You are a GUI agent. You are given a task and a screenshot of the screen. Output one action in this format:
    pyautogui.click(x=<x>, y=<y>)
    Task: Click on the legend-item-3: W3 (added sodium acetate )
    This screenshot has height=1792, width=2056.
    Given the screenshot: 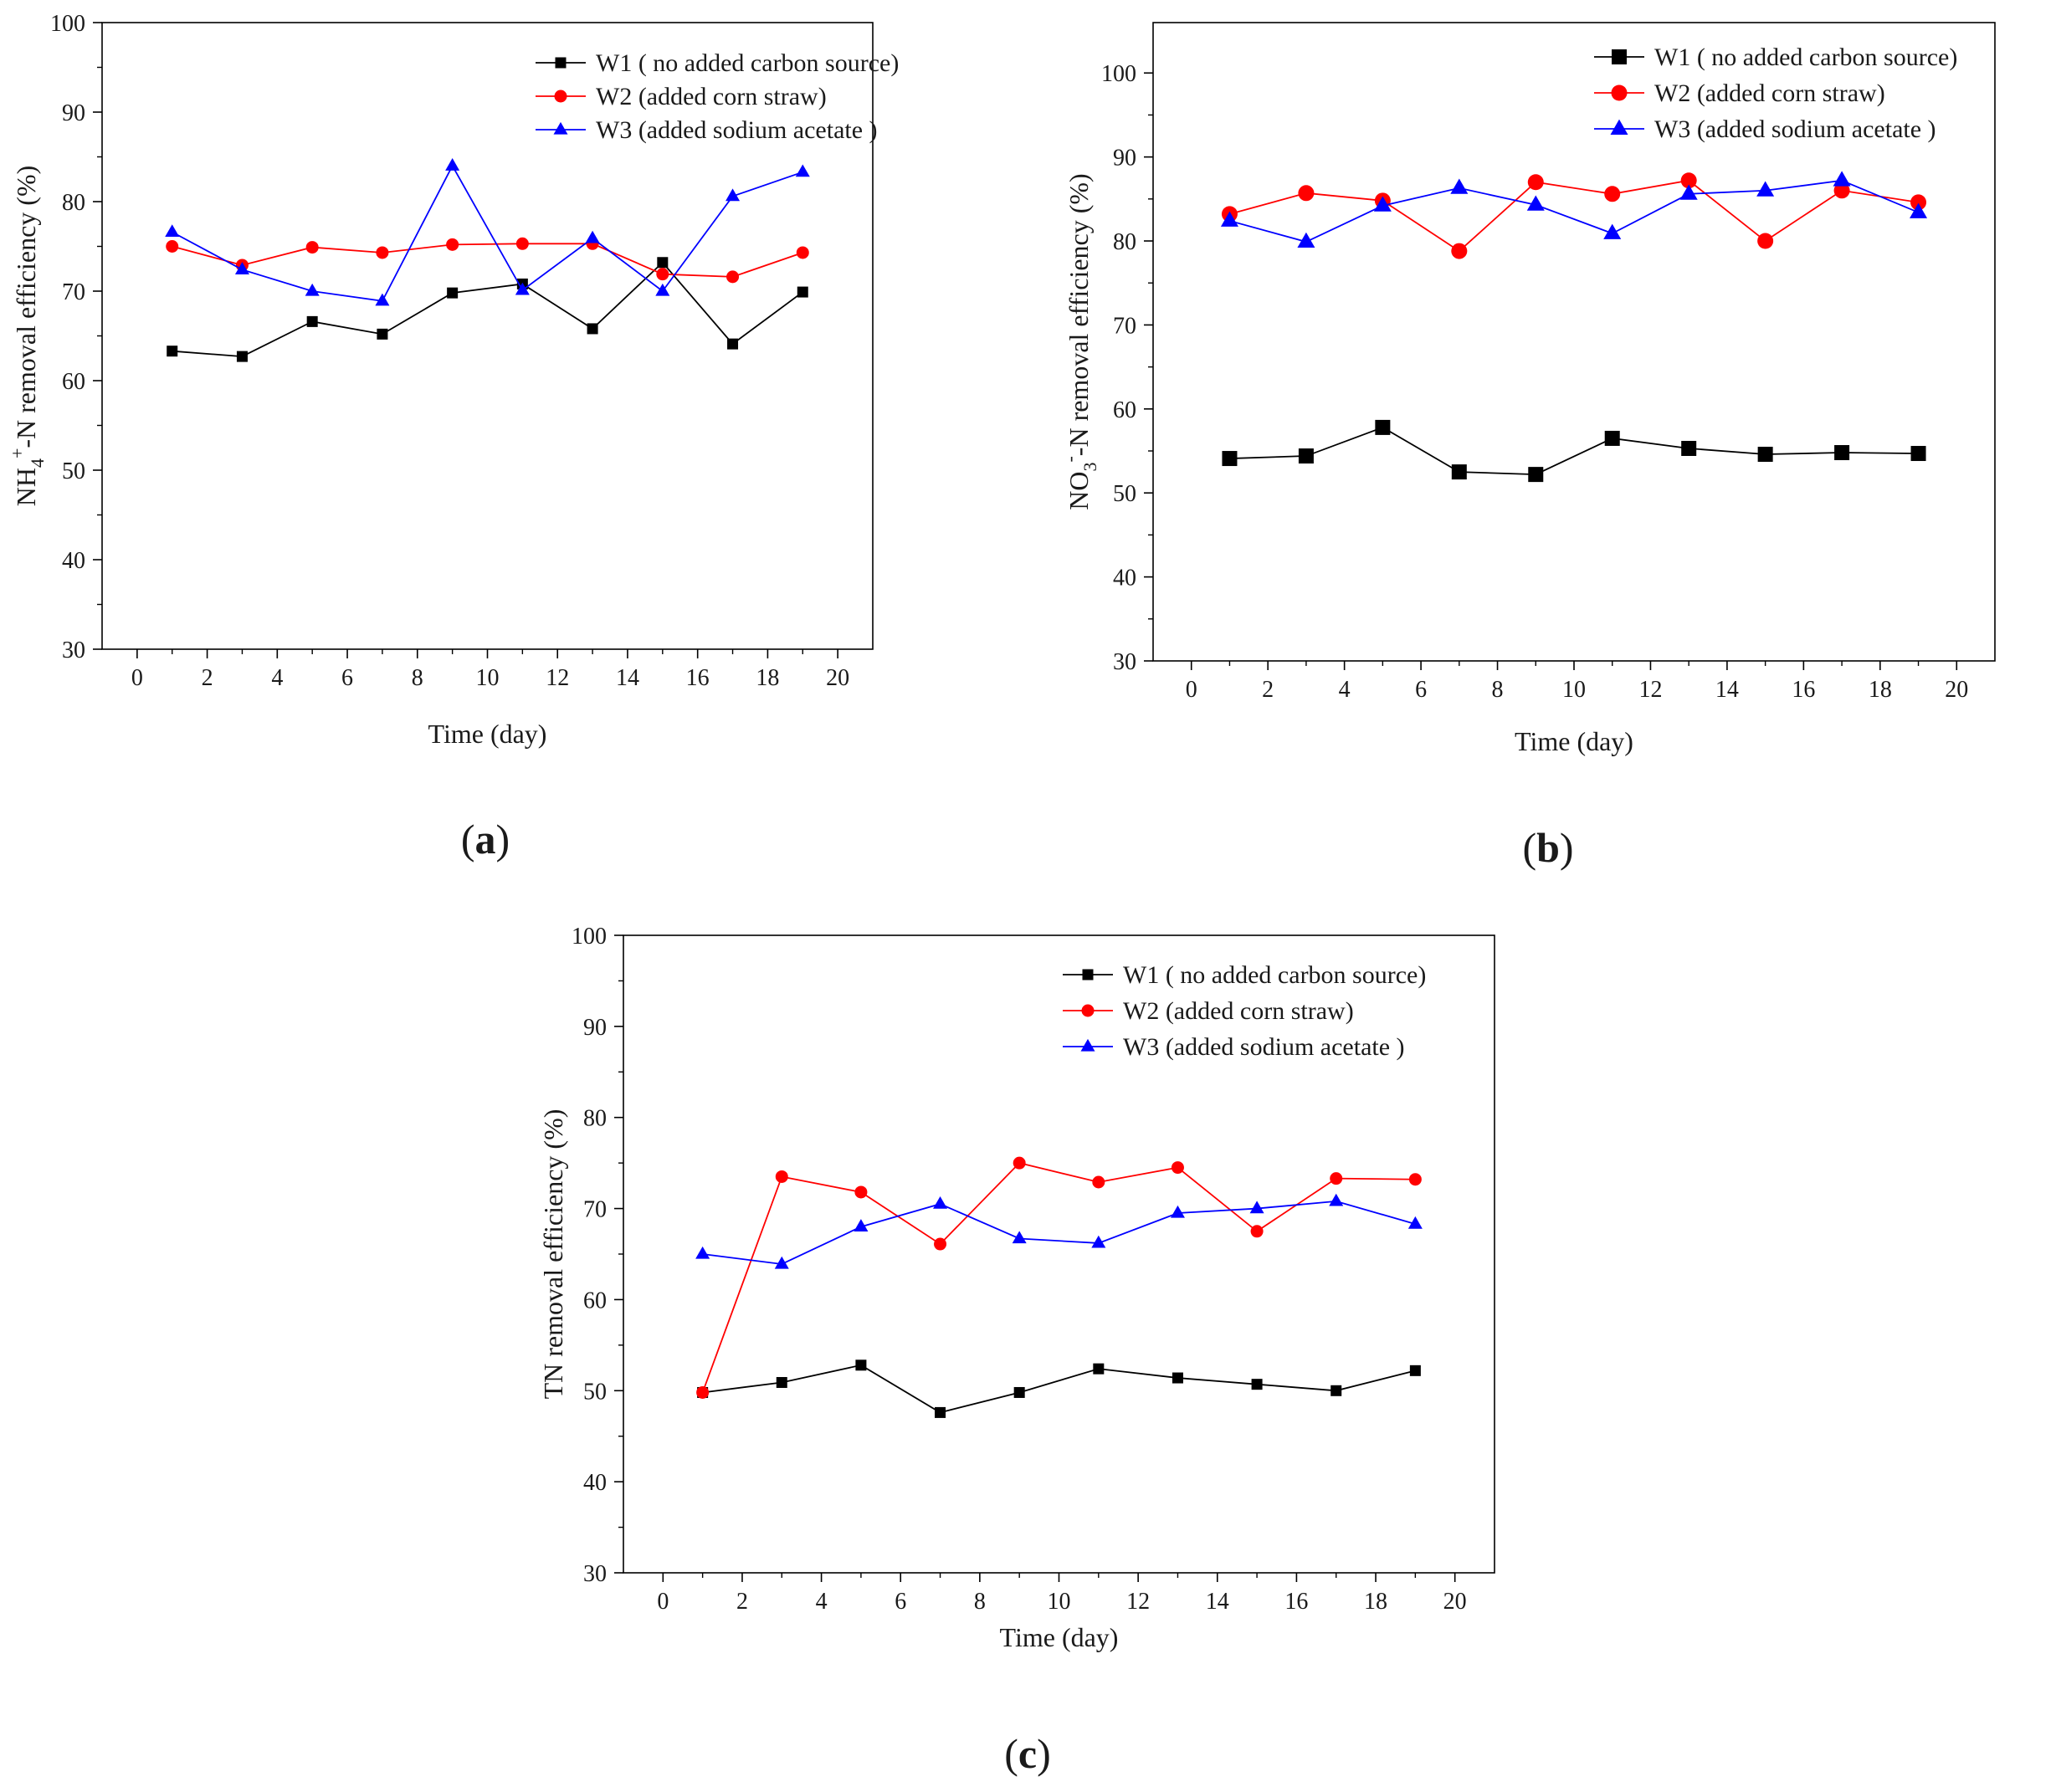 What is the action you would take?
    pyautogui.click(x=1765, y=129)
    